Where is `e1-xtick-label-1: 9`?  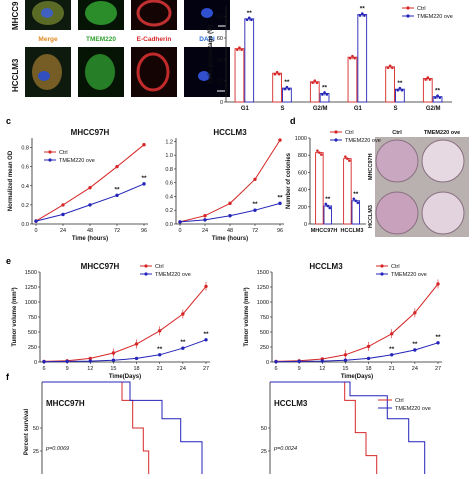 e1-xtick-label-1: 9 is located at coordinates (67, 369).